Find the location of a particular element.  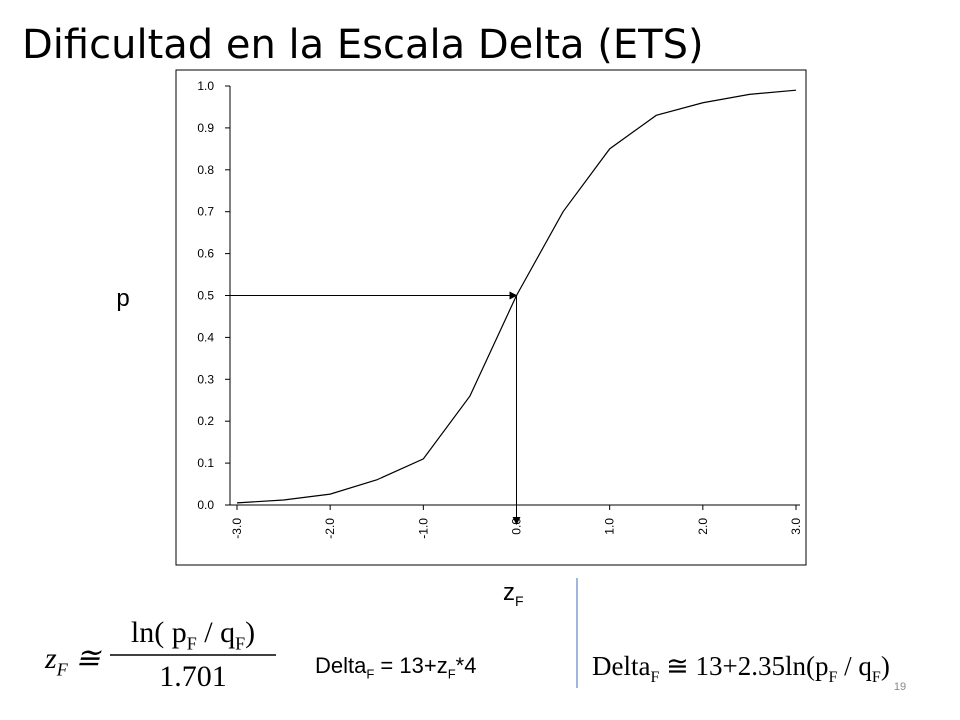

y-tick-label: 0.3 is located at coordinates (205, 379).